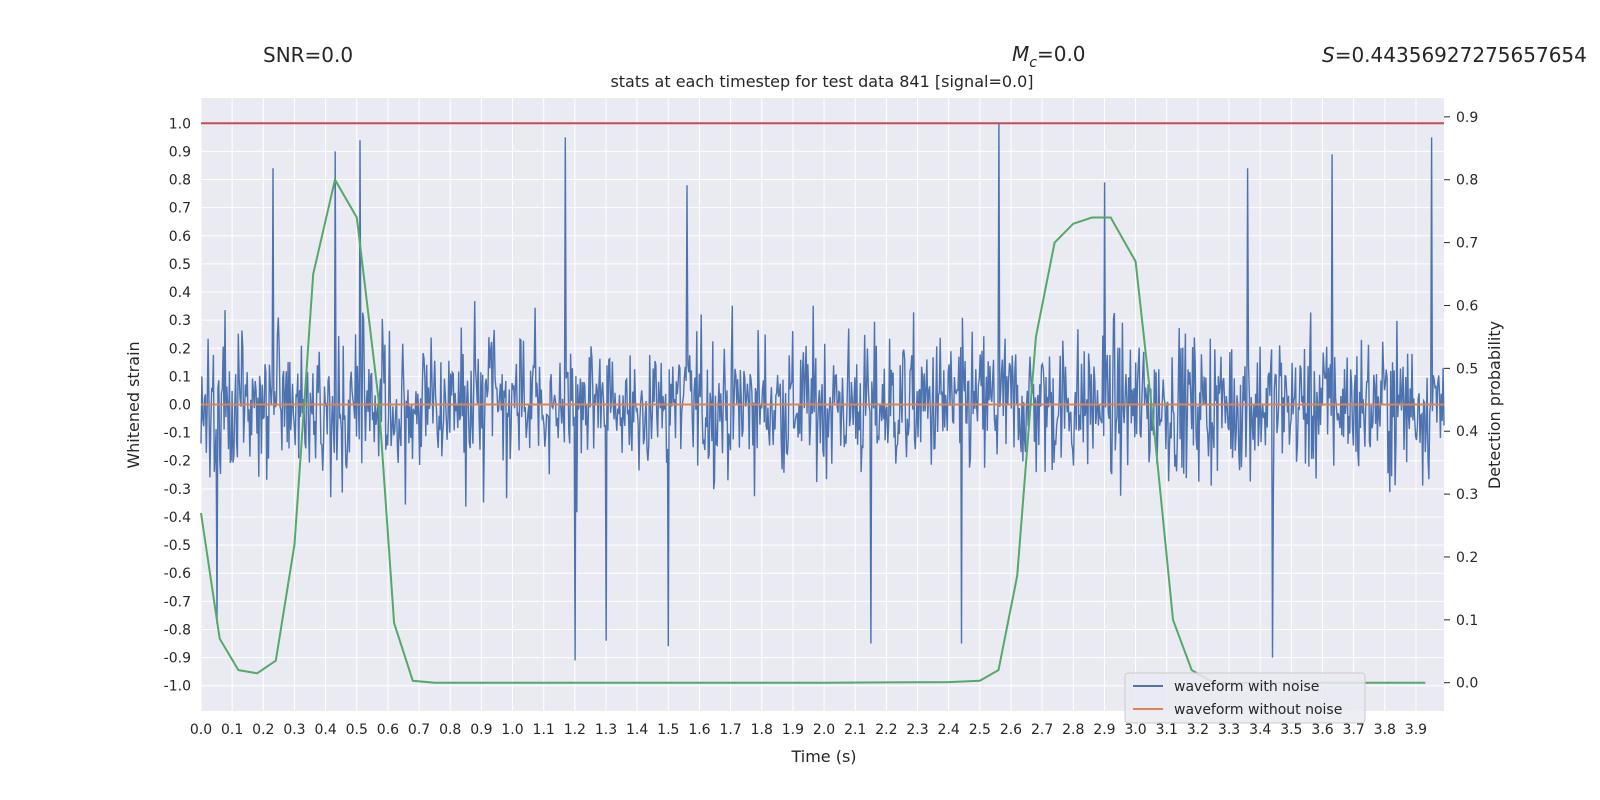 The height and width of the screenshot is (800, 1600). Describe the element at coordinates (325, 730) in the screenshot. I see `x-tick-label: 0.4` at that location.